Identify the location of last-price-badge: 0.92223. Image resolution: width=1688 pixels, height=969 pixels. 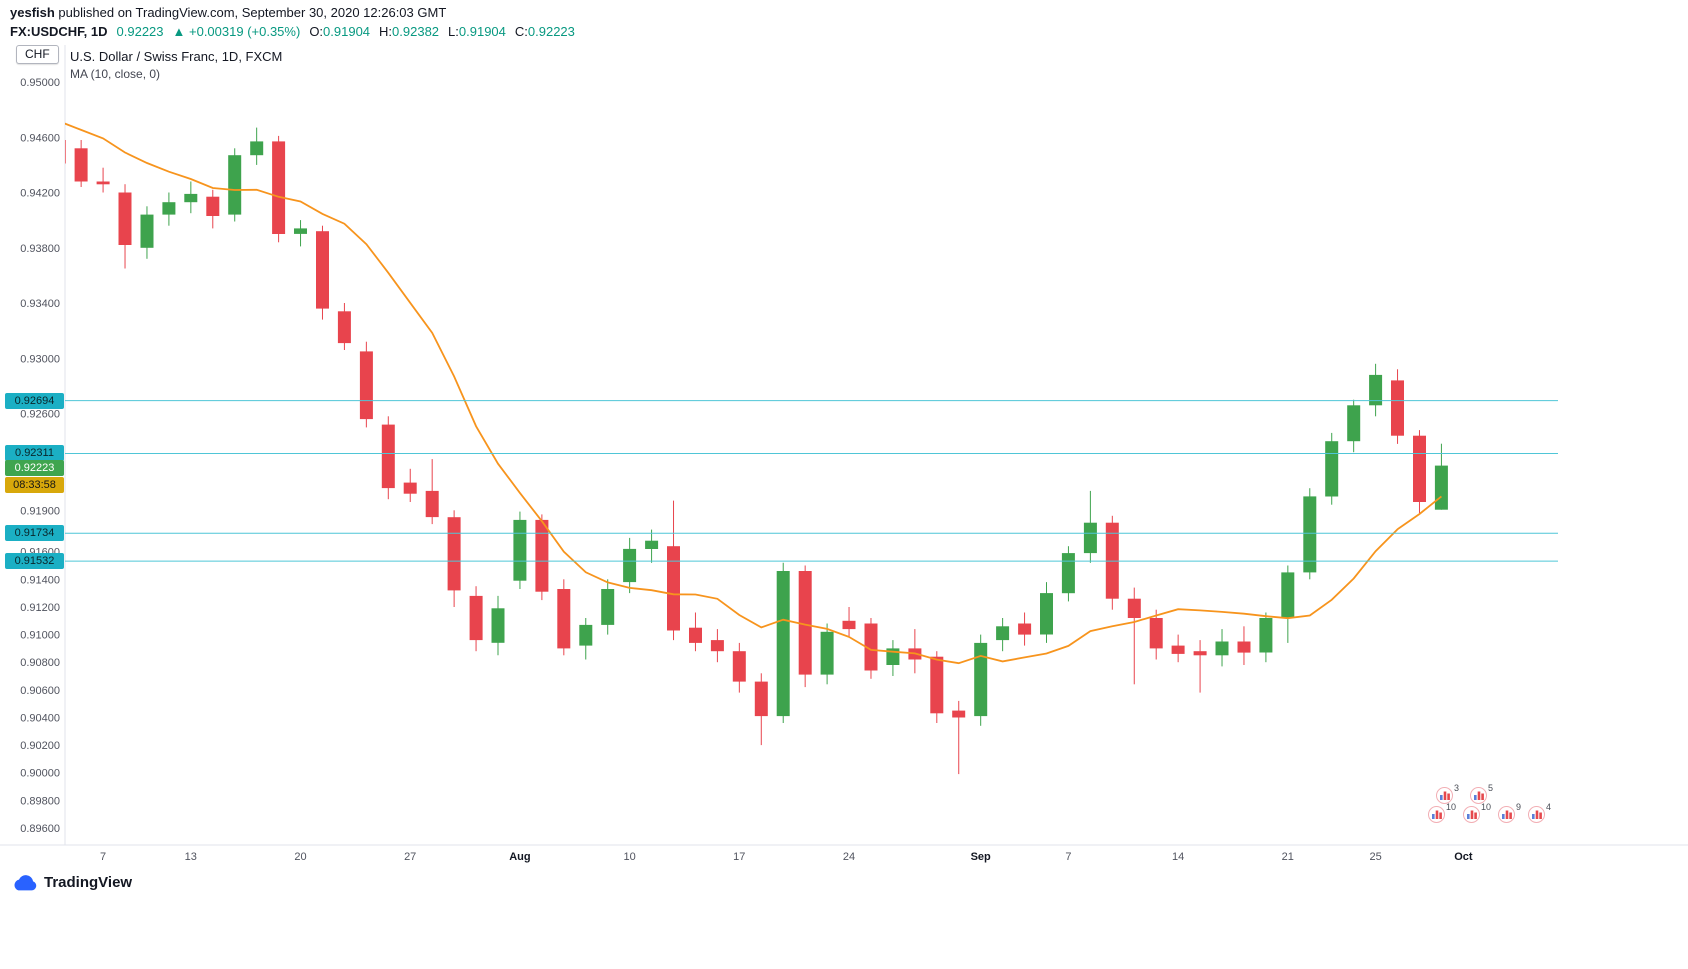
(34, 468).